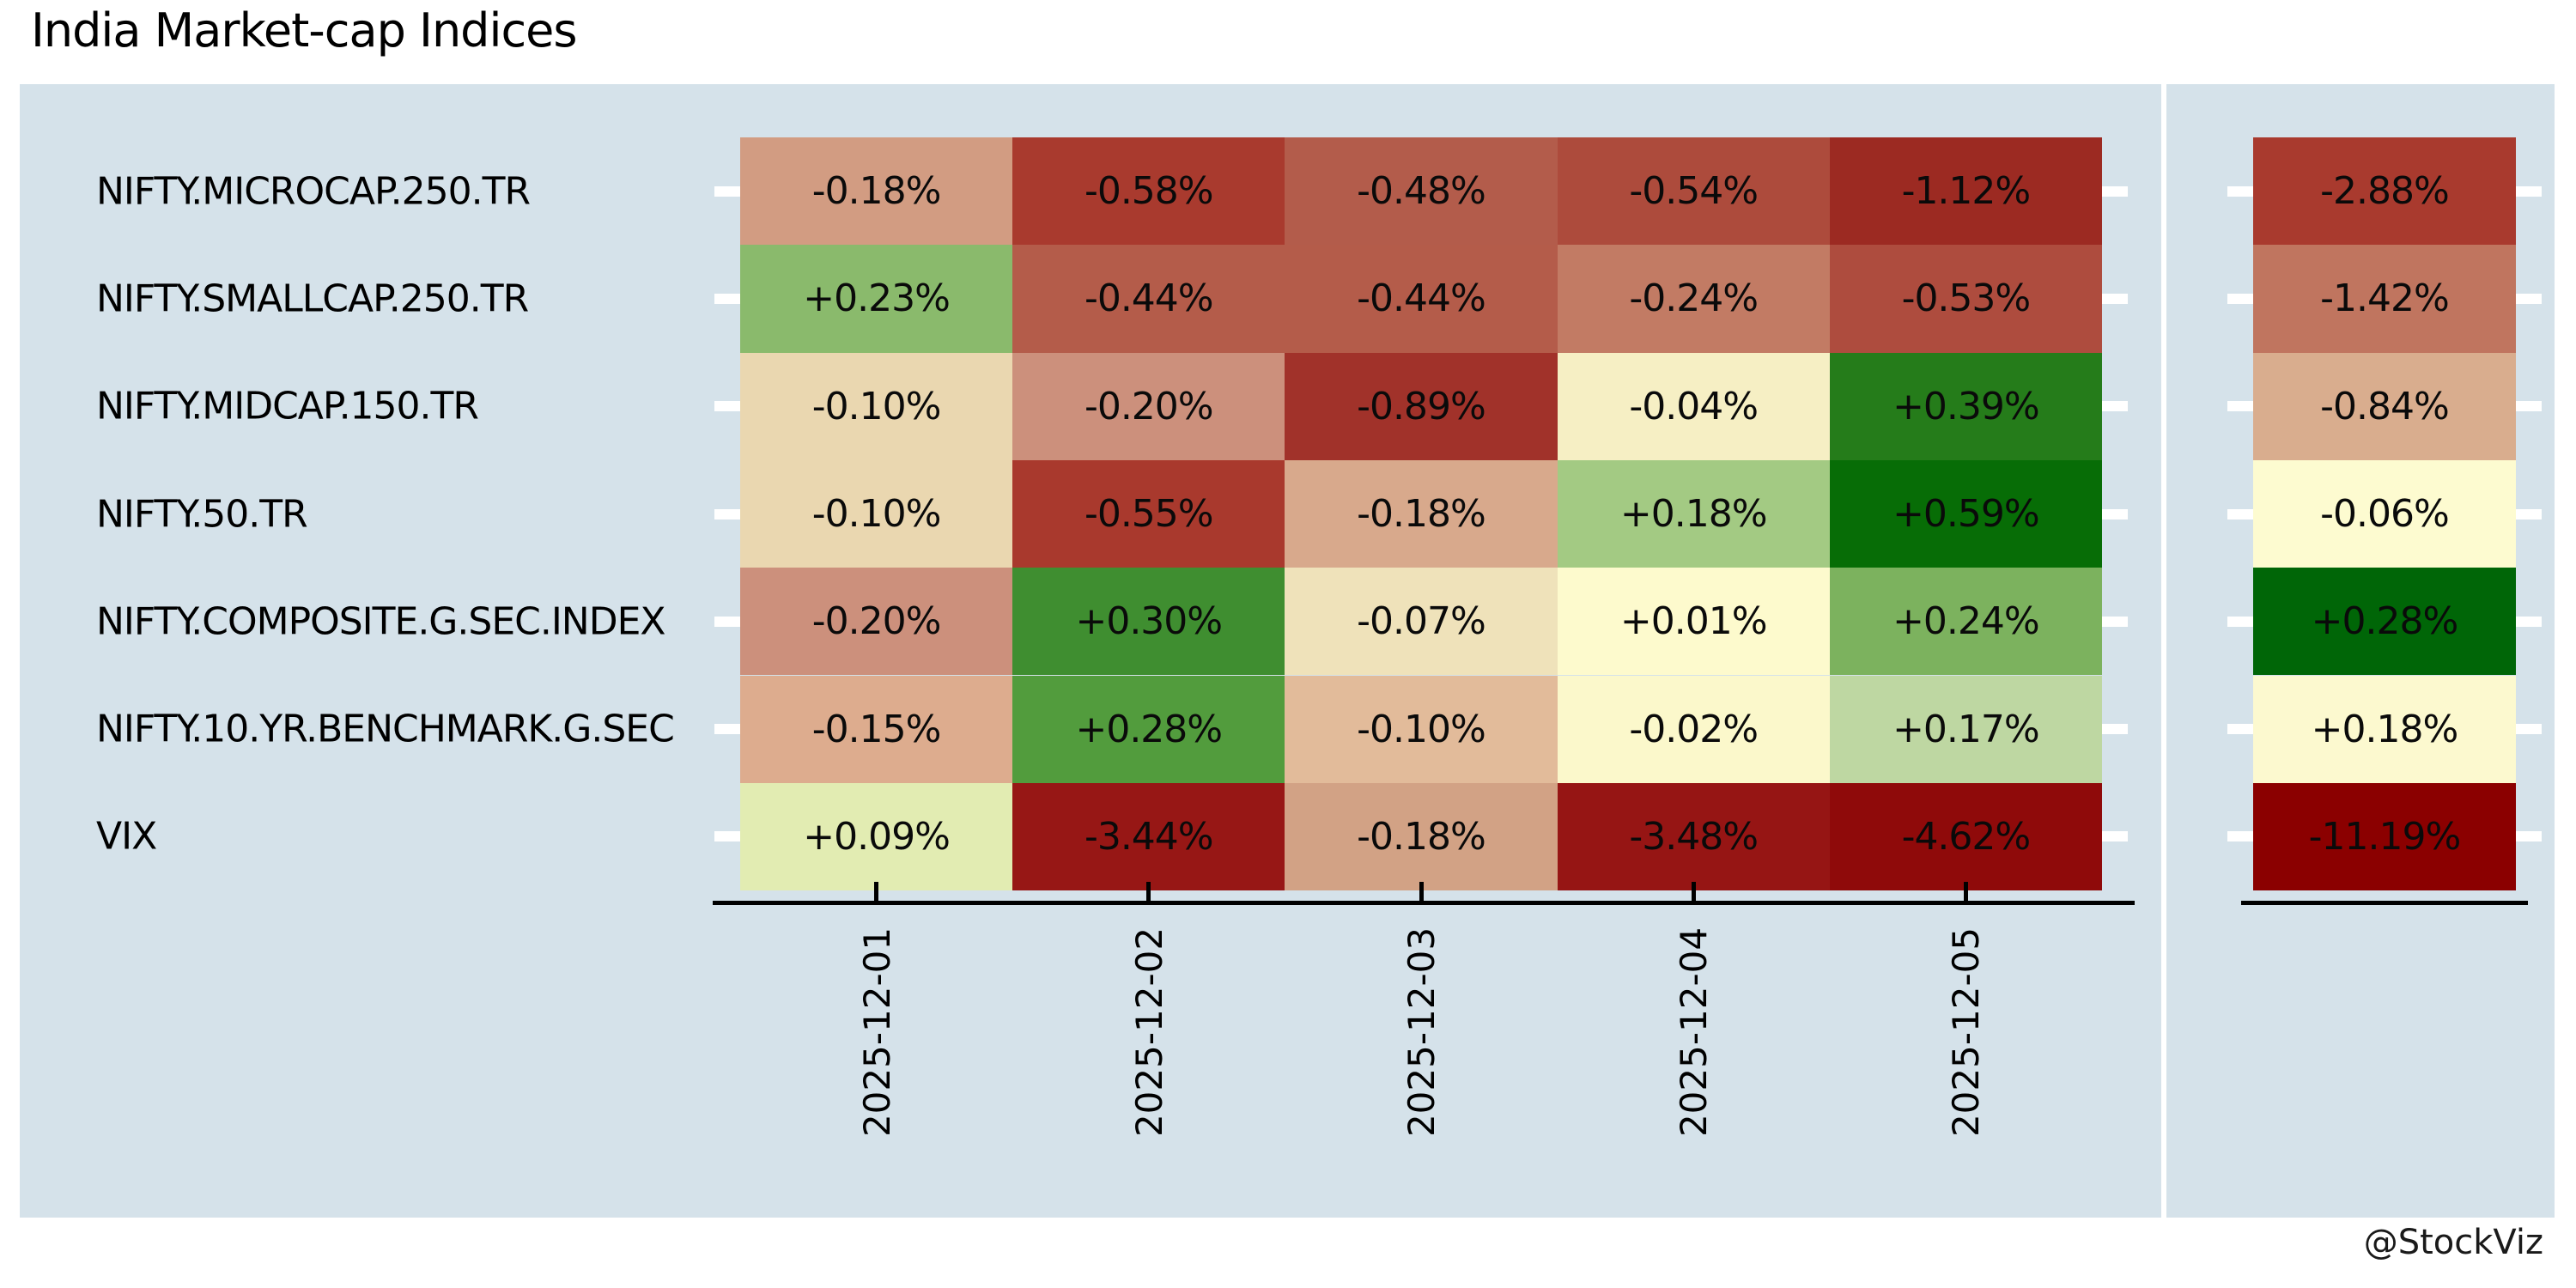  I want to click on row-label: NIFTY.MIDCAP.150.TR, so click(287, 406).